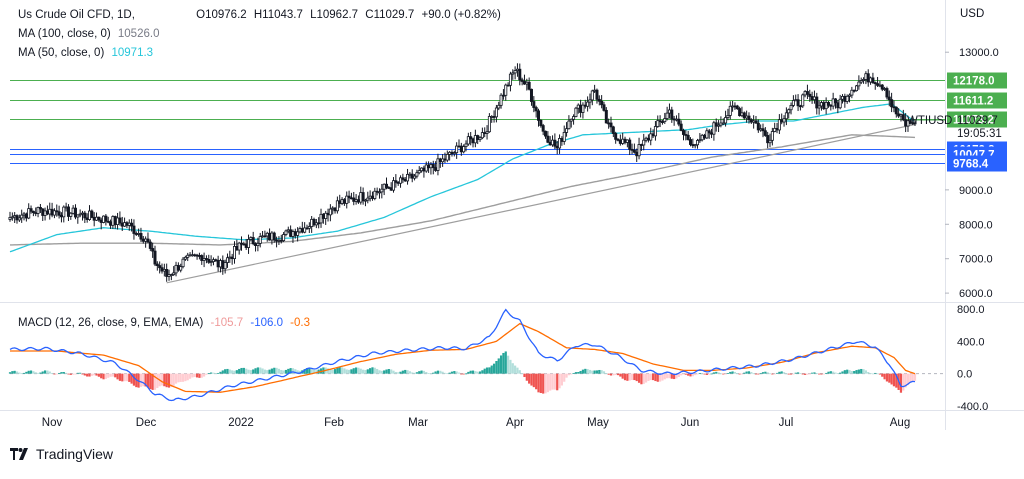  What do you see at coordinates (977, 119) in the screenshot?
I see `level-tag-bg` at bounding box center [977, 119].